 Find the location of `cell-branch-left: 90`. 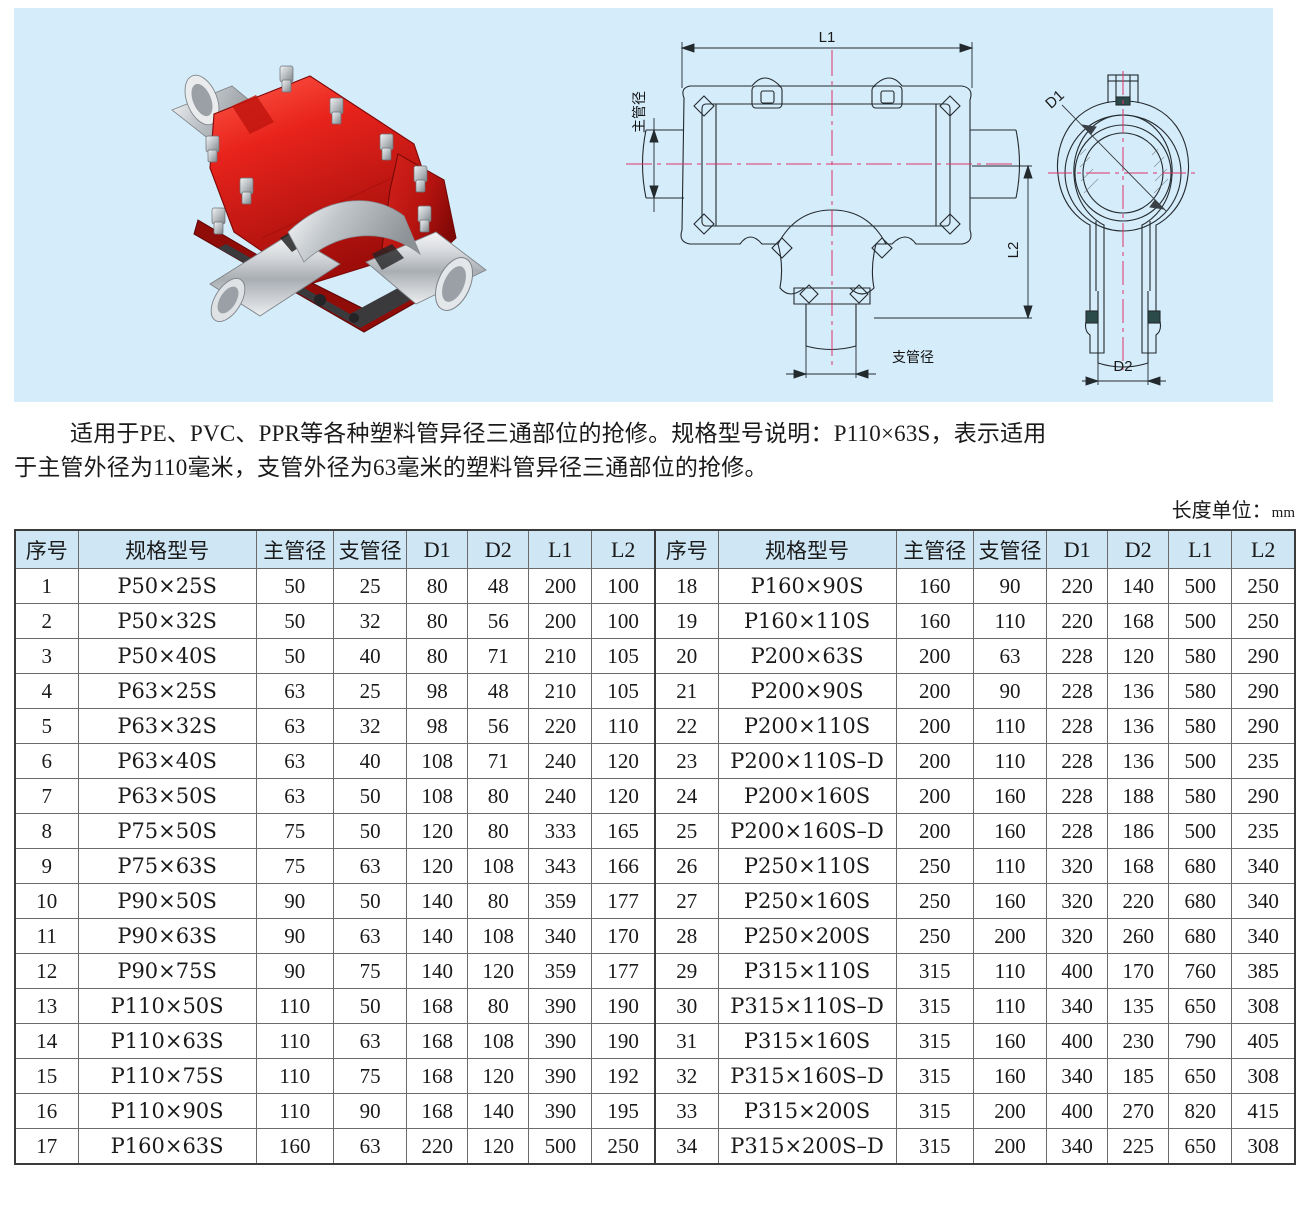

cell-branch-left: 90 is located at coordinates (370, 1111).